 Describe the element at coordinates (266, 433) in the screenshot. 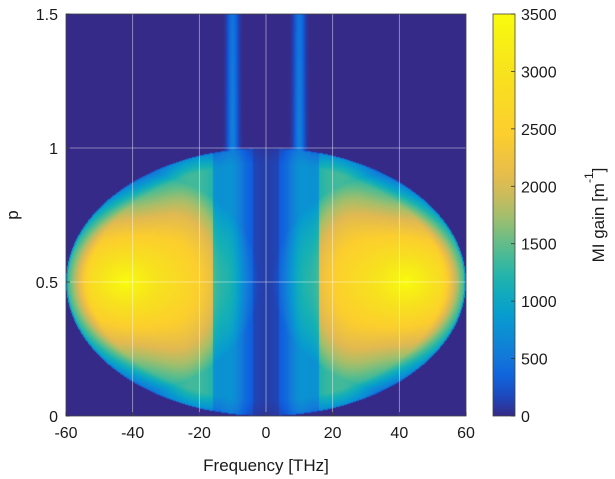

I see `x-tick-label: 0` at that location.